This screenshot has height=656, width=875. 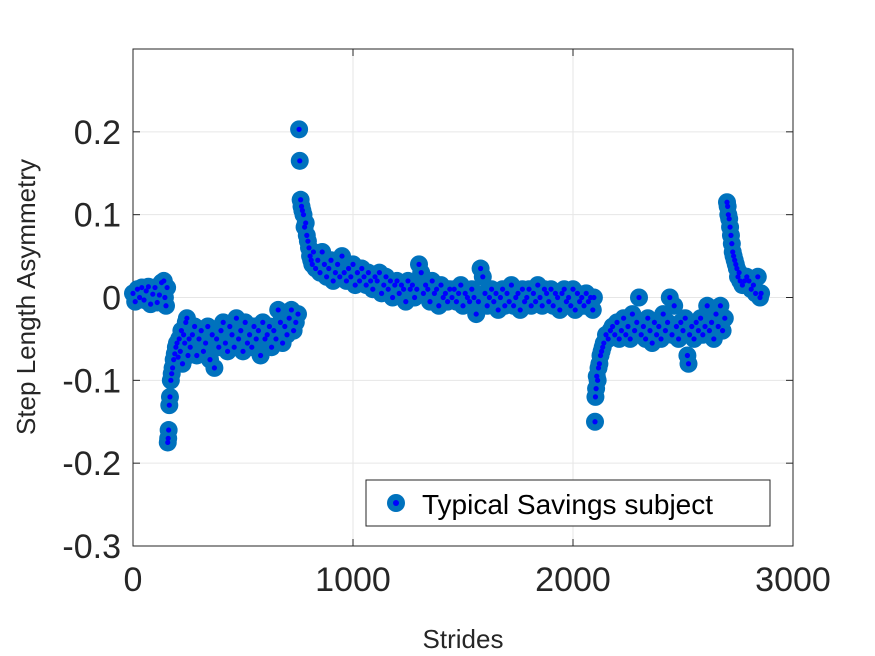 I want to click on y-tick-label: -0.1, so click(x=91, y=381).